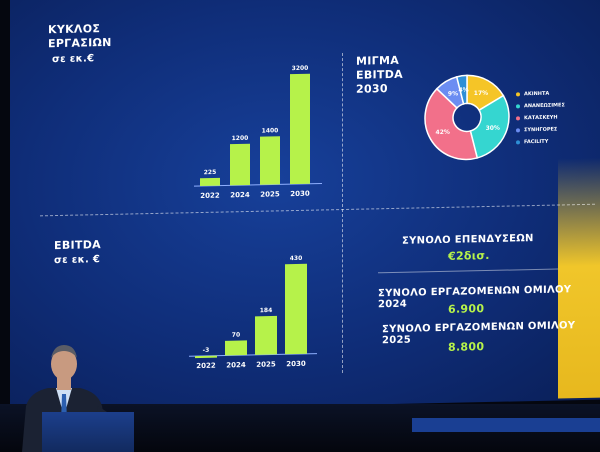 This screenshot has width=600, height=452. What do you see at coordinates (468, 240) in the screenshot?
I see `investments-label: ΣΥΝΟΛΟ ΕΠΕΝΔΥΣΕΩΝ` at bounding box center [468, 240].